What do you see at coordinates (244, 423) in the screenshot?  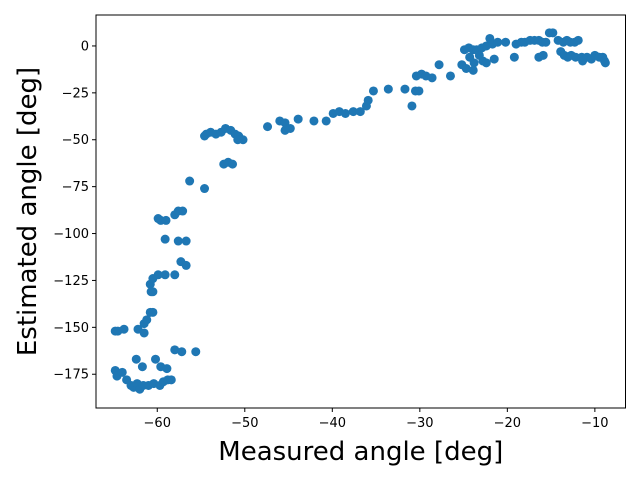 I see `x-tick-label: −50` at bounding box center [244, 423].